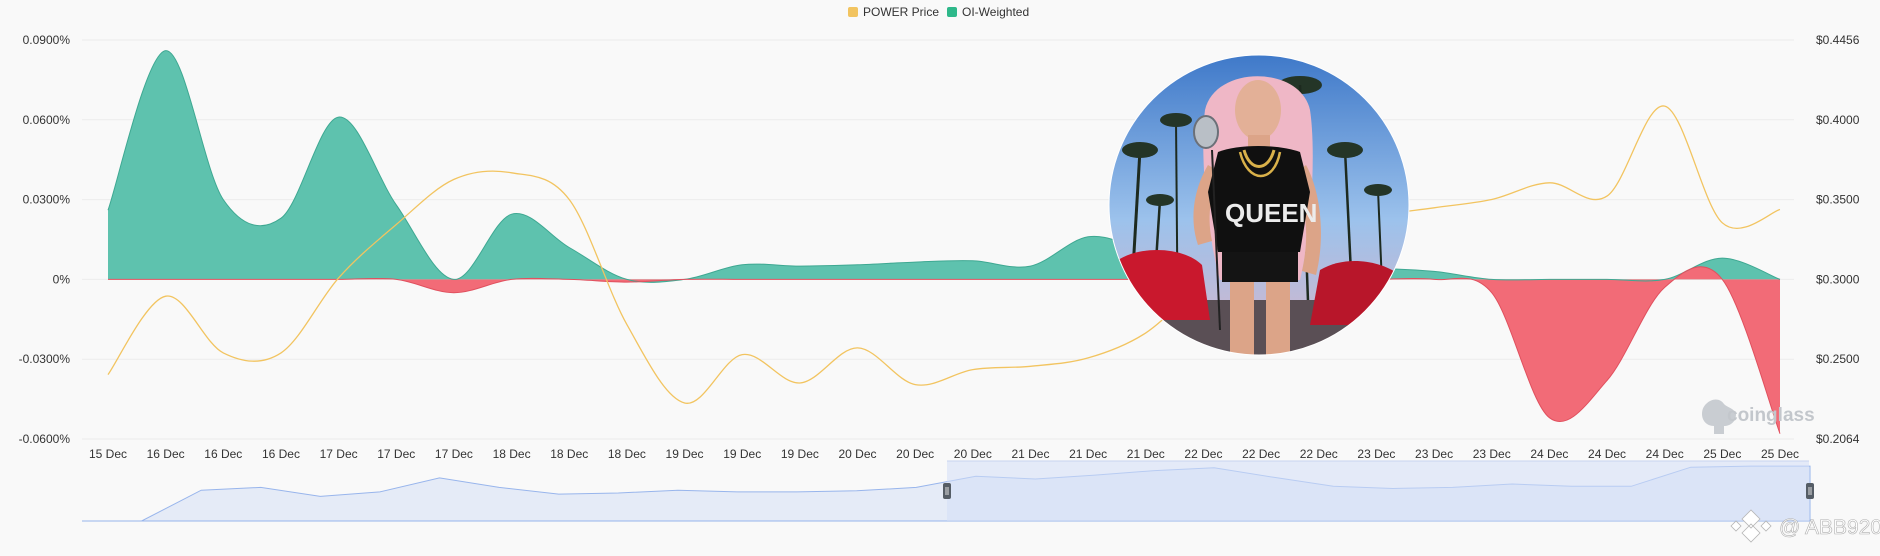  I want to click on x-tick-label: 15 Dec, so click(108, 454).